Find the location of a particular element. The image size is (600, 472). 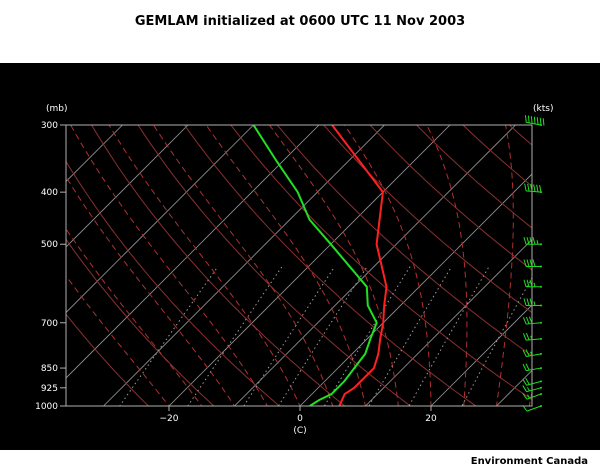

wind-barbs is located at coordinates (533, 263).